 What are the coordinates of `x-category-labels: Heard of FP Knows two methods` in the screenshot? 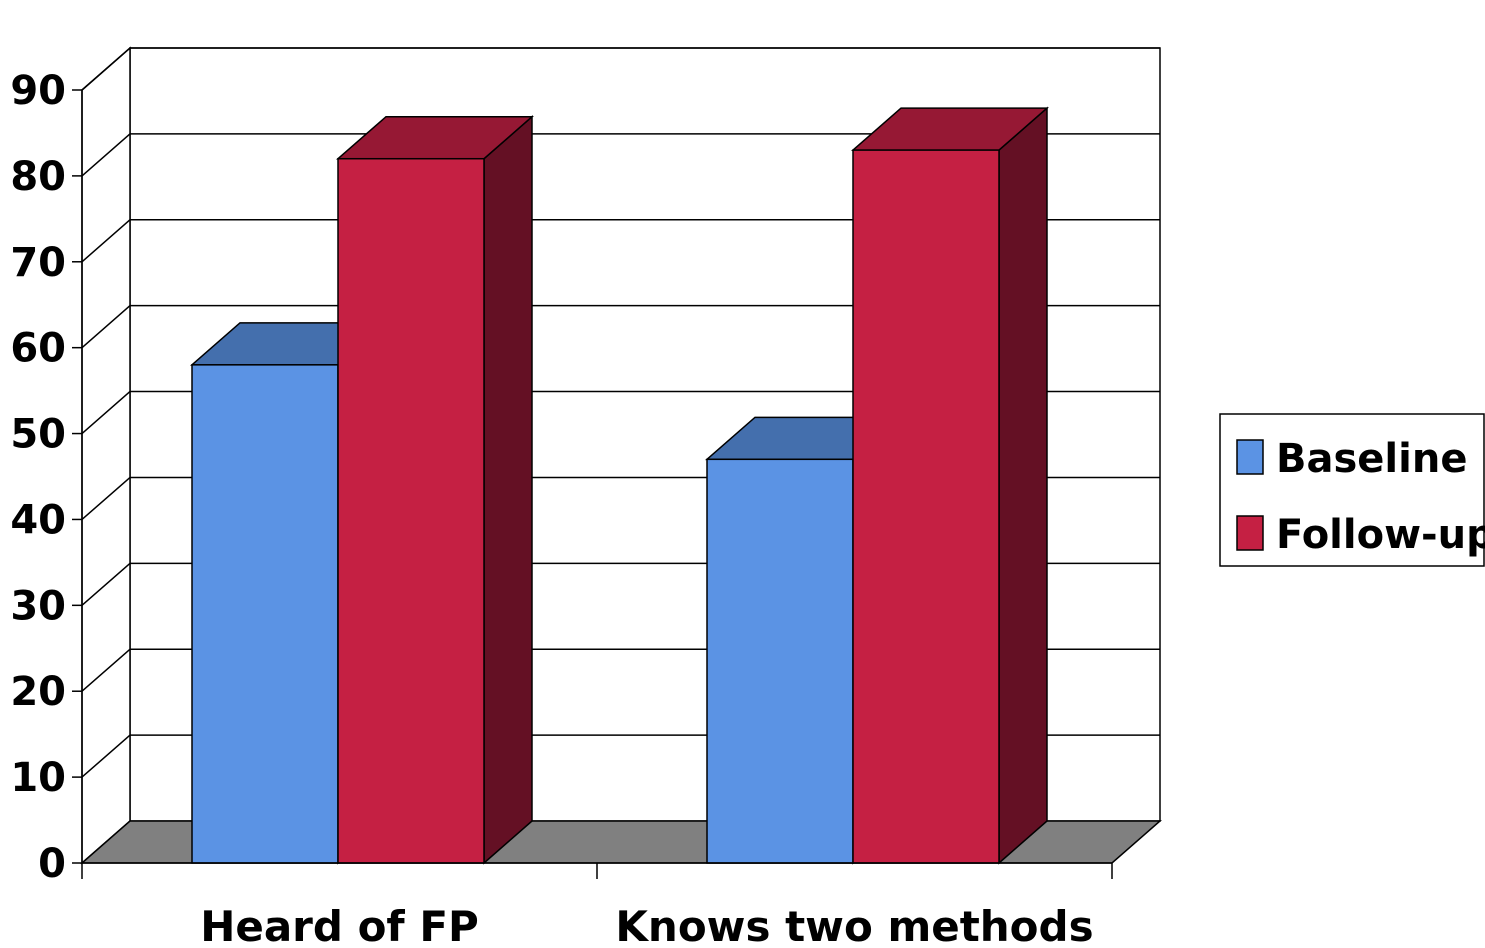 It's located at (646, 925).